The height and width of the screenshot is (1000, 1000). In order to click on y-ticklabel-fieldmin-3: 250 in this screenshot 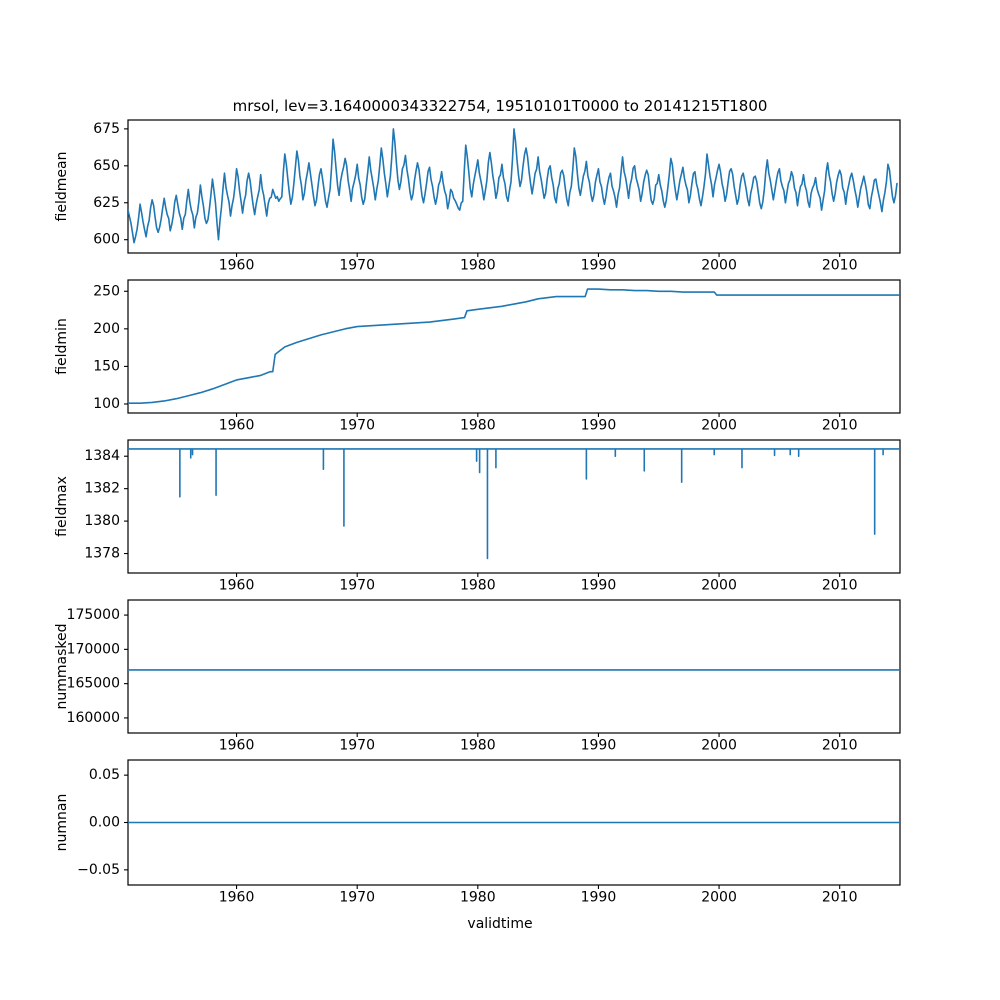, I will do `click(106, 291)`.